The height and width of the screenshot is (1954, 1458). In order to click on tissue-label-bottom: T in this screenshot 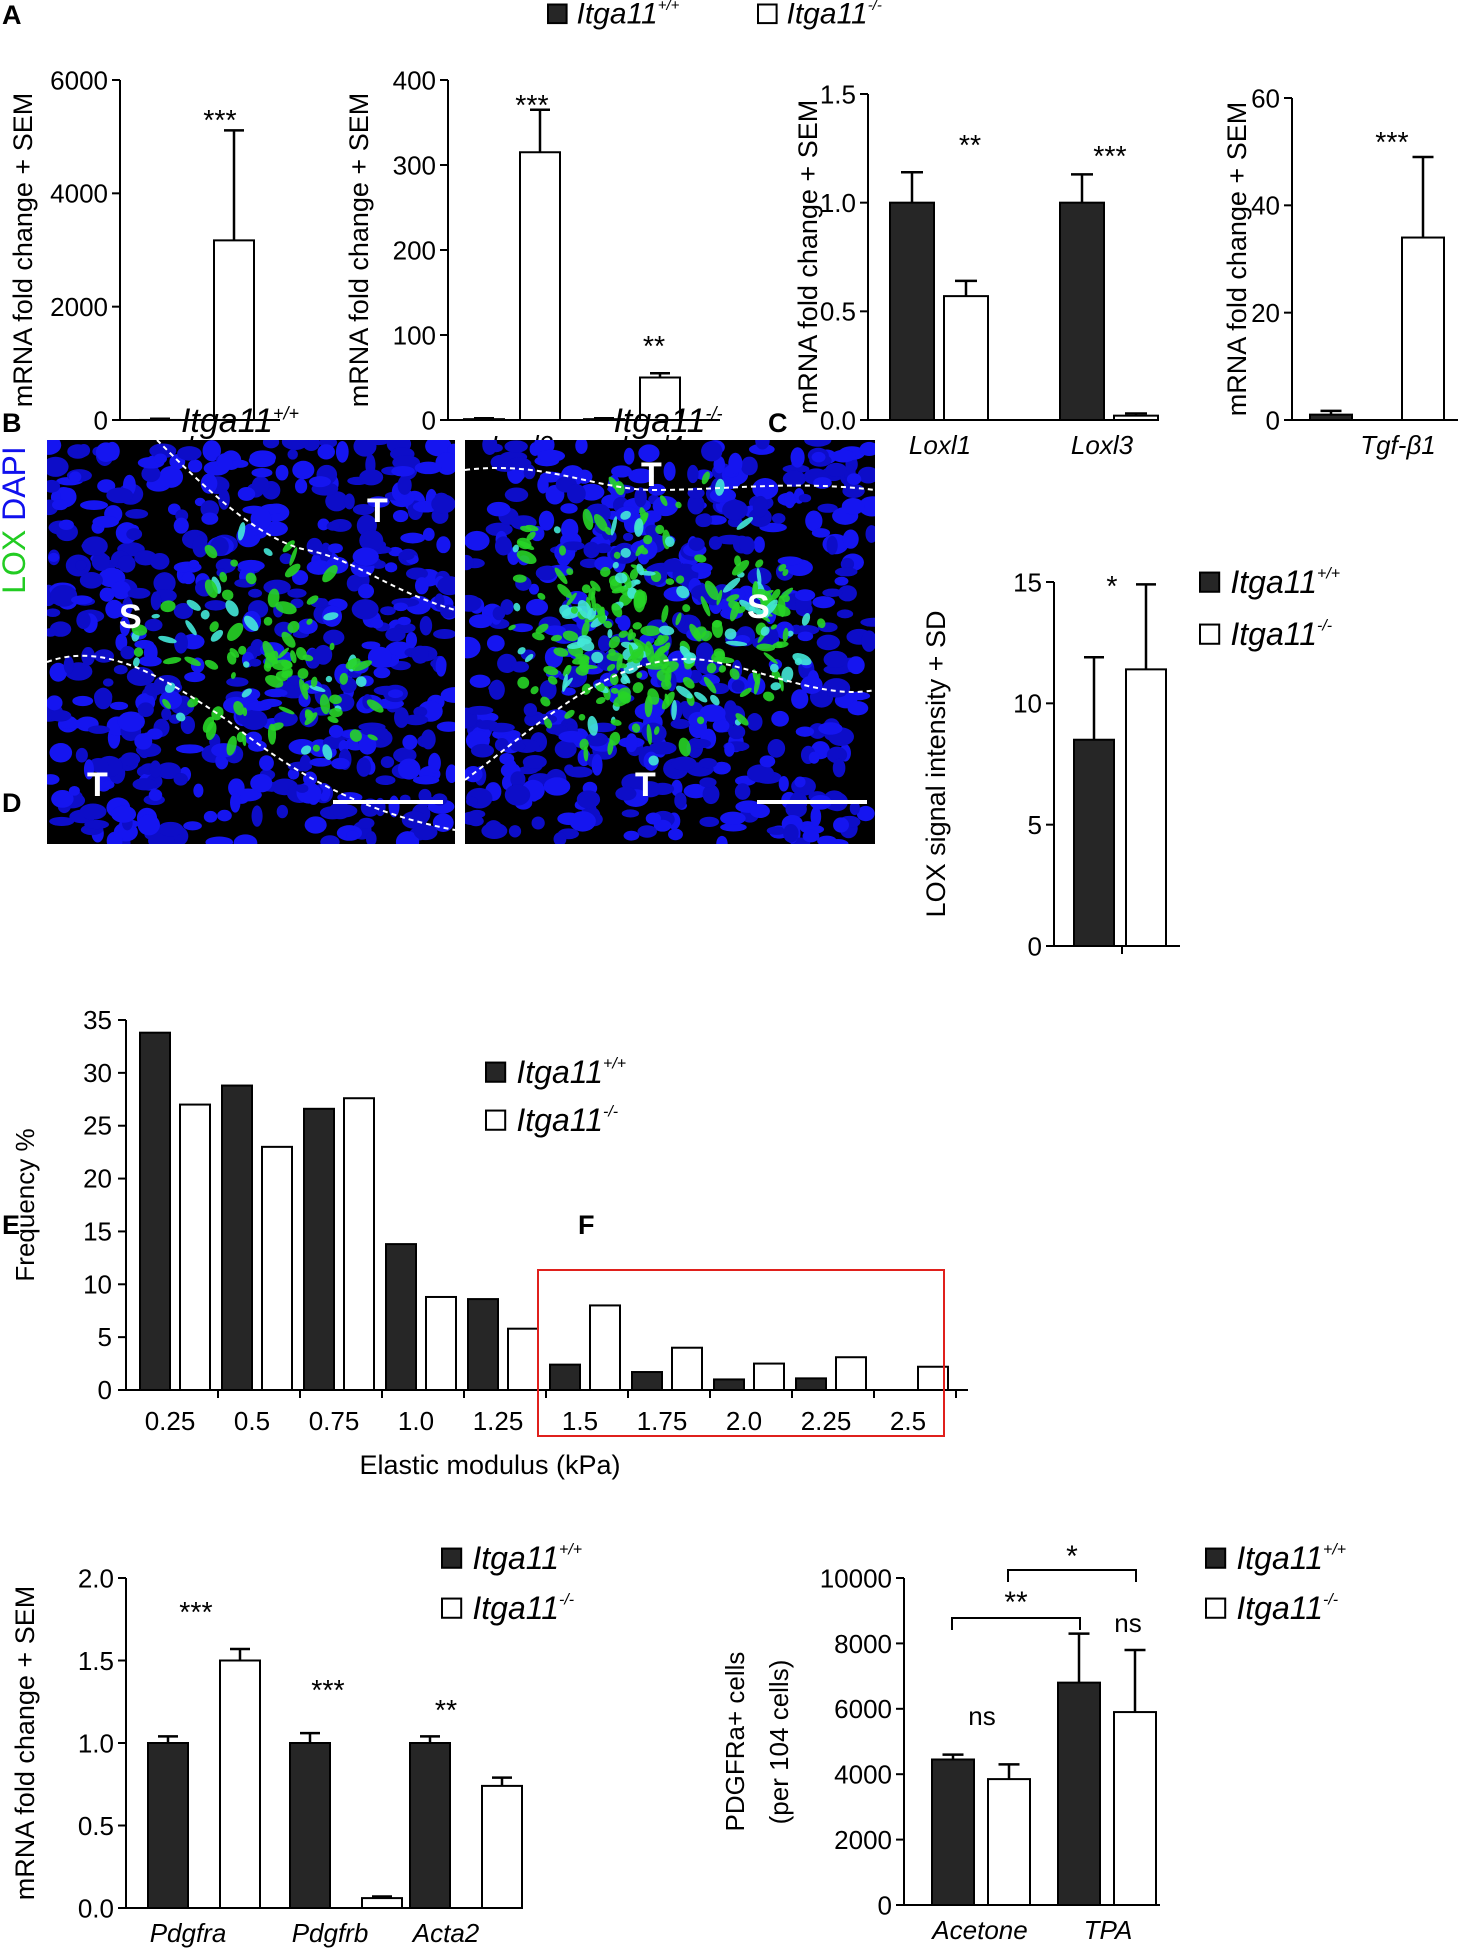, I will do `click(97, 785)`.